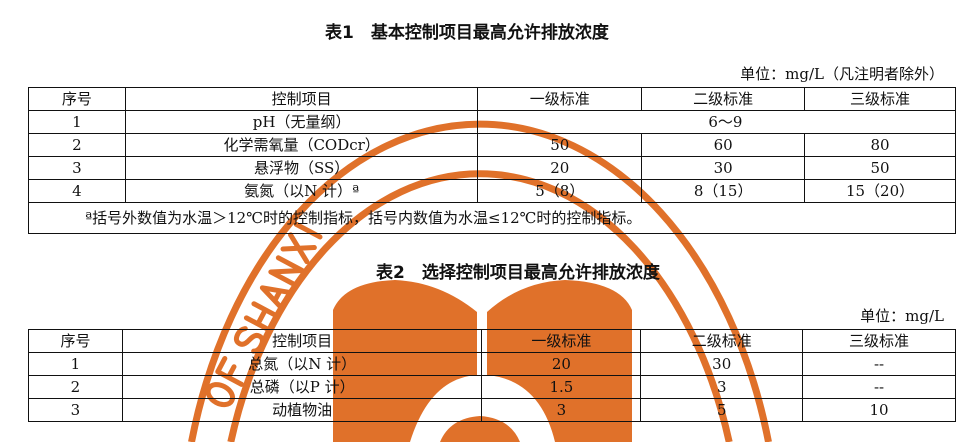 This screenshot has height=442, width=970. What do you see at coordinates (302, 410) in the screenshot?
I see `cell-item: 动植物油` at bounding box center [302, 410].